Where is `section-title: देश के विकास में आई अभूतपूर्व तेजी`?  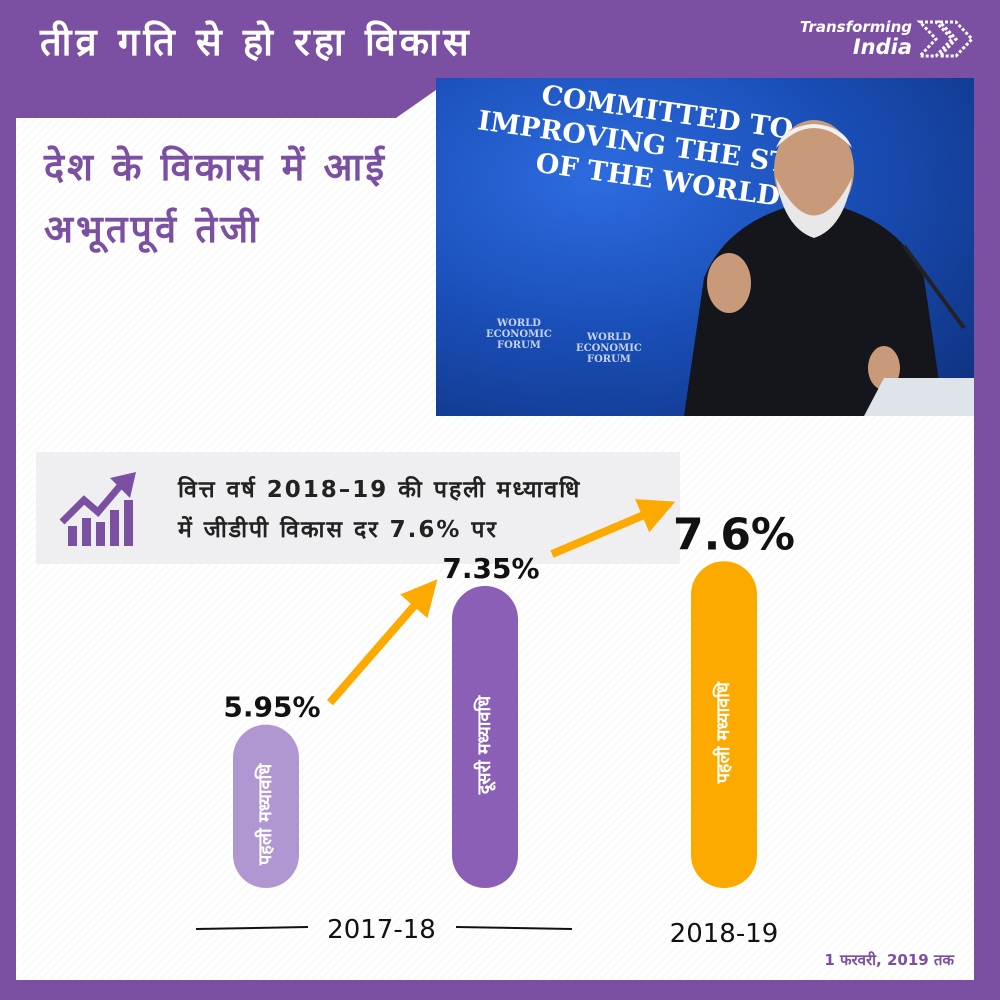
section-title: देश के विकास में आई अभूतपूर्व तेजी is located at coordinates (234, 198).